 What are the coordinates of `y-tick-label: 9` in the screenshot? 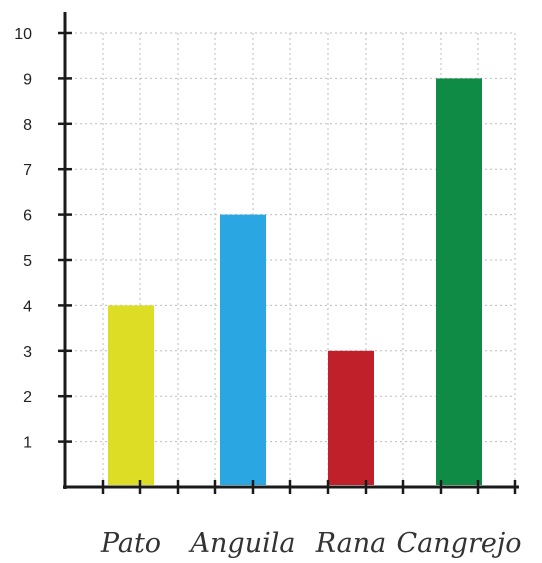 It's located at (27, 79).